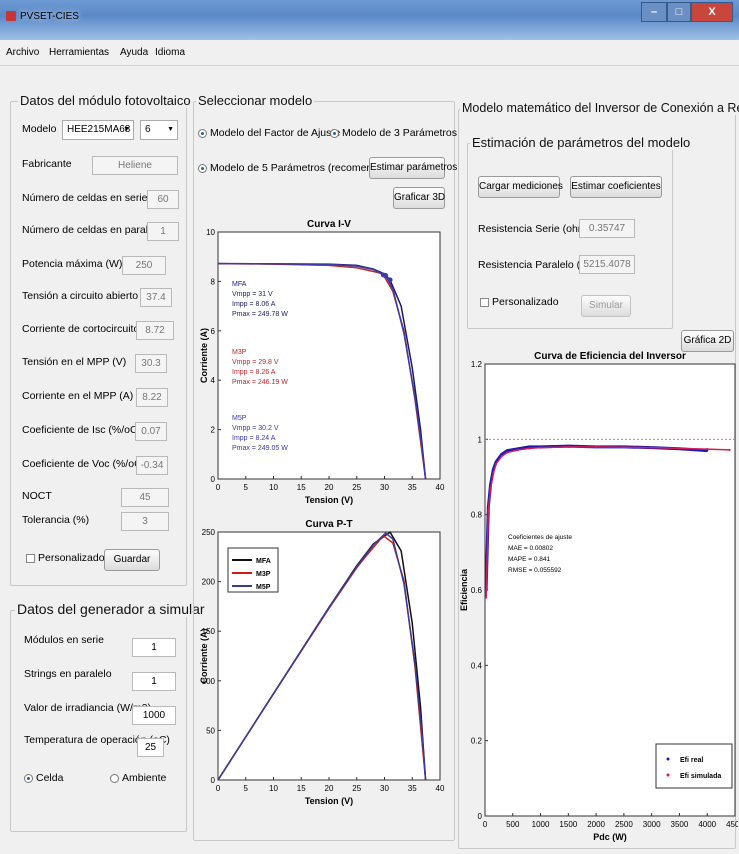 The image size is (739, 854). What do you see at coordinates (151, 363) in the screenshot?
I see `module-field-value: 30.3` at bounding box center [151, 363].